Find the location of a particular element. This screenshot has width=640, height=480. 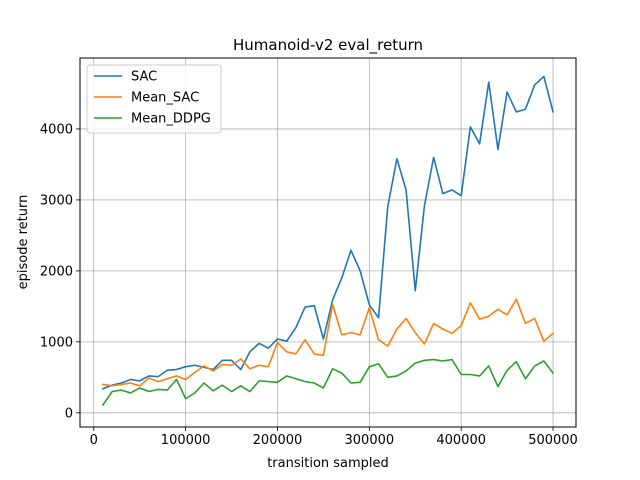

x-tick-label: 200000 is located at coordinates (278, 440).